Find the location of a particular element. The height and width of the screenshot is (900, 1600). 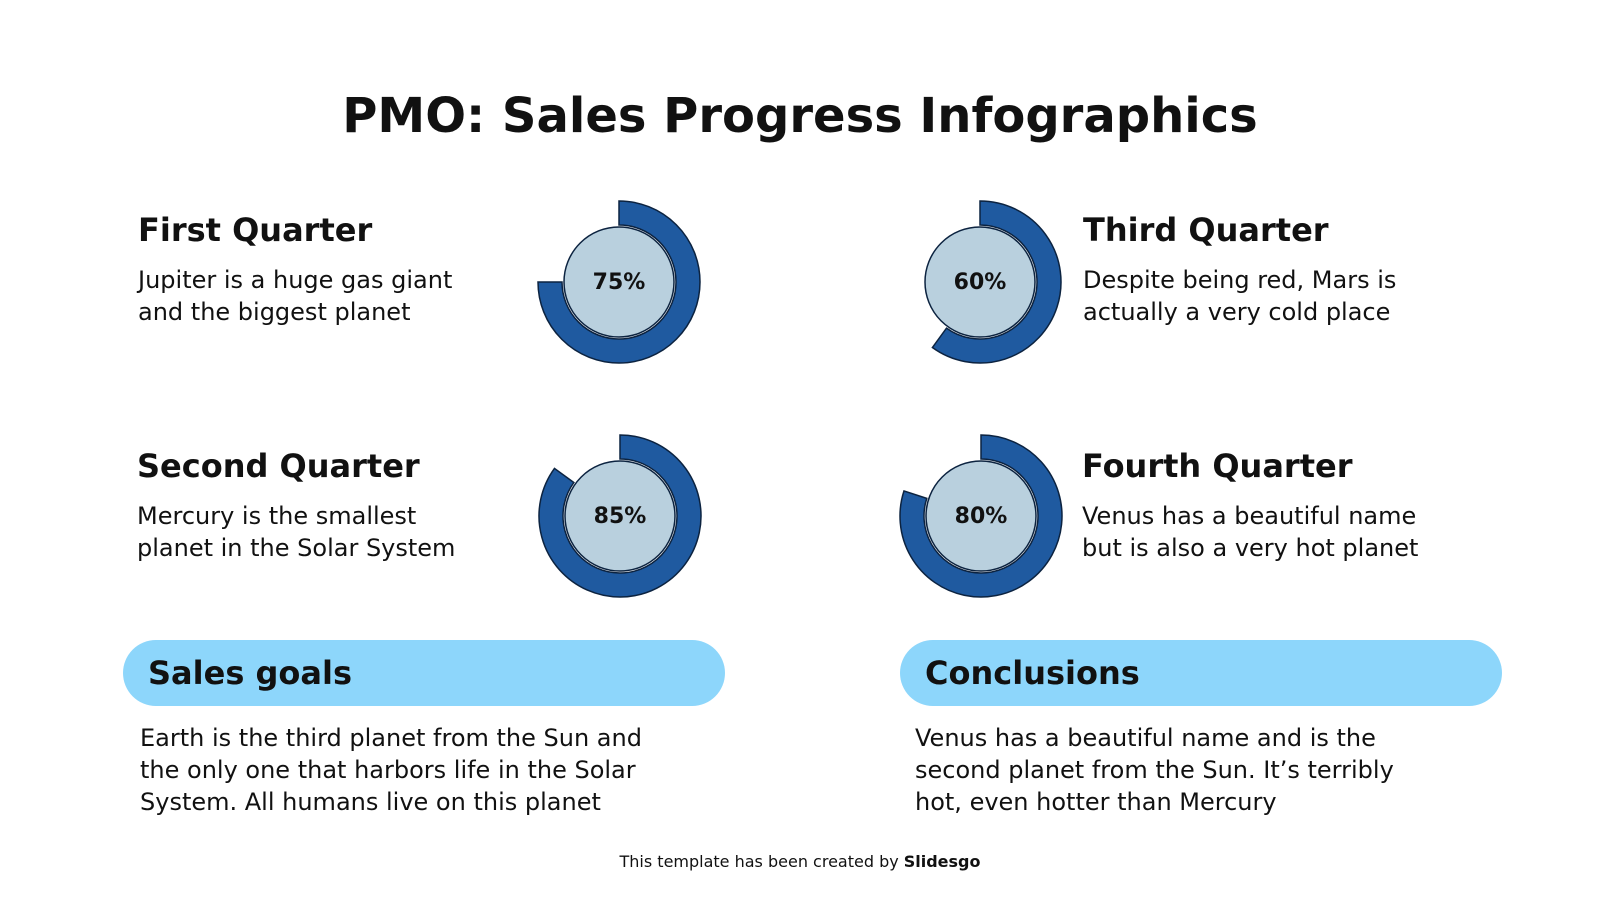

quarter-text: Mercury is the smallest is located at coordinates (277, 516).